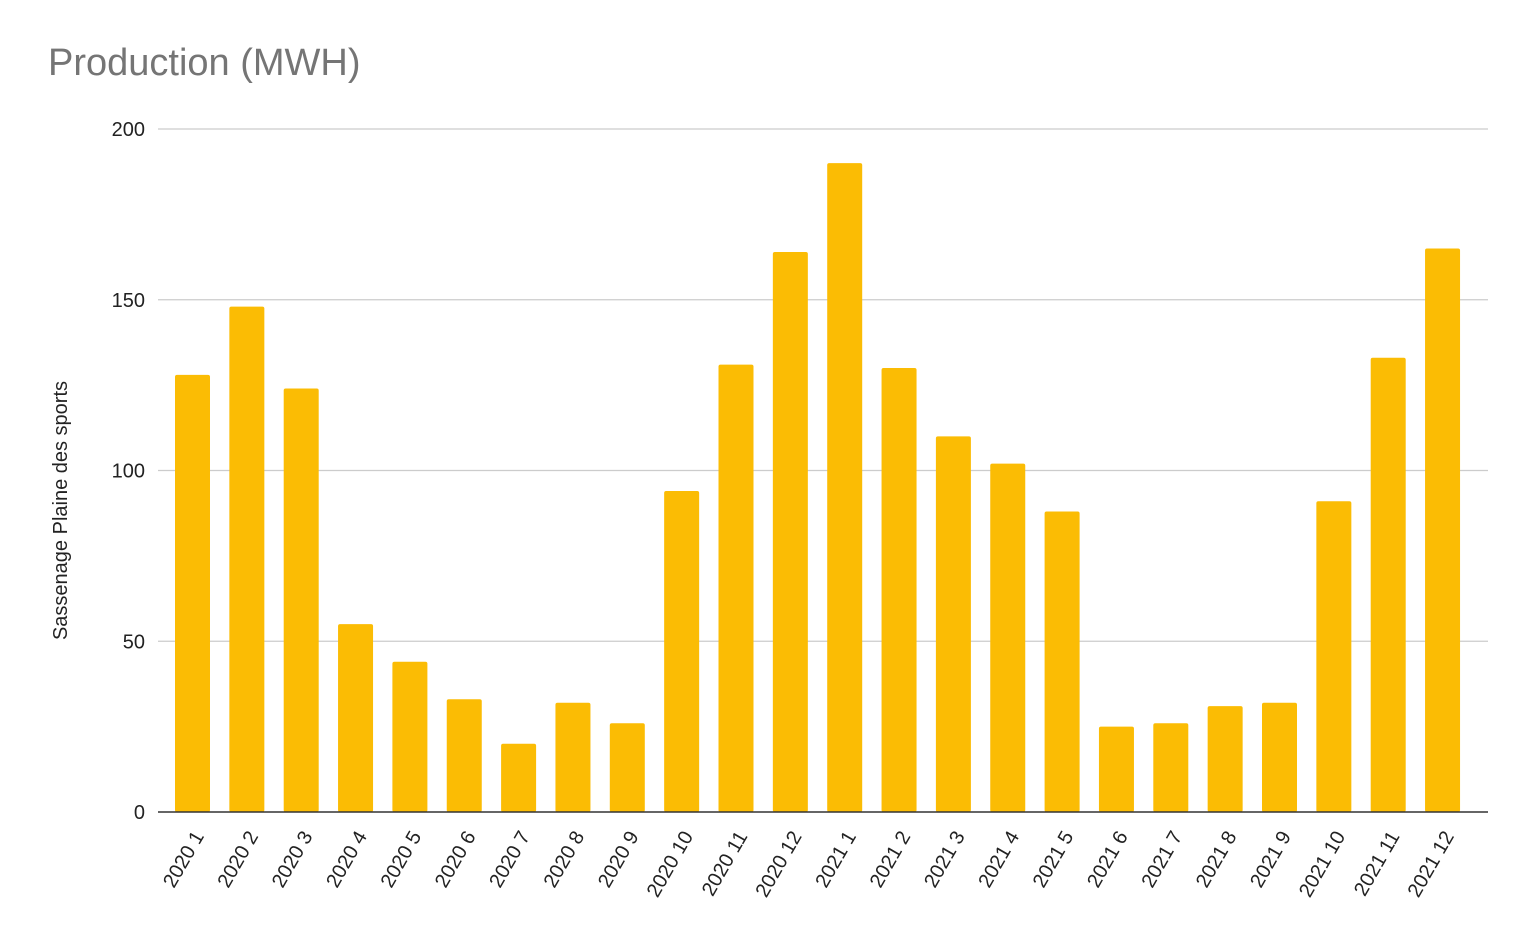  I want to click on x-tick-label: 2020 11, so click(725, 864).